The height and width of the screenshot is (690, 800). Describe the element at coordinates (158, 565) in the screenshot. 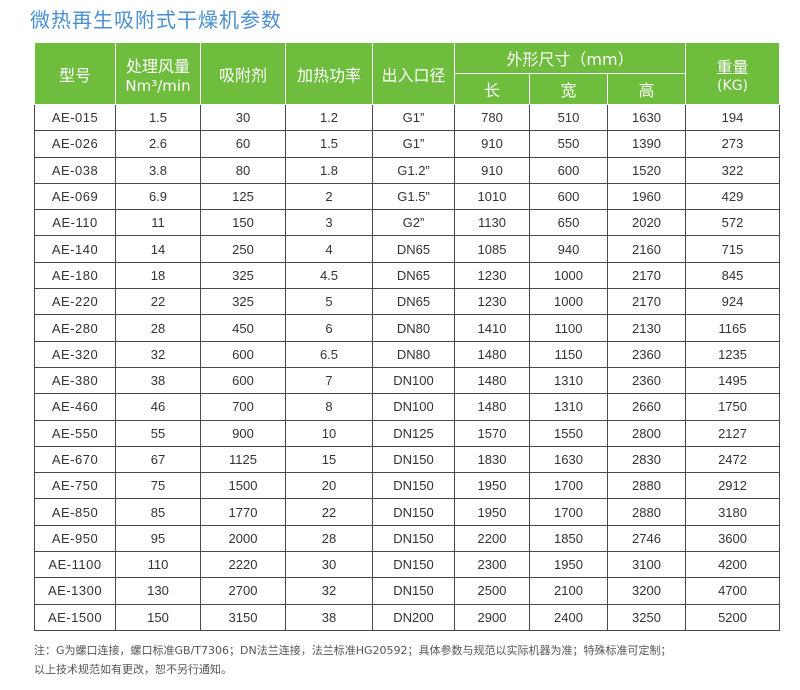

I see `cell-airflow: 110` at that location.